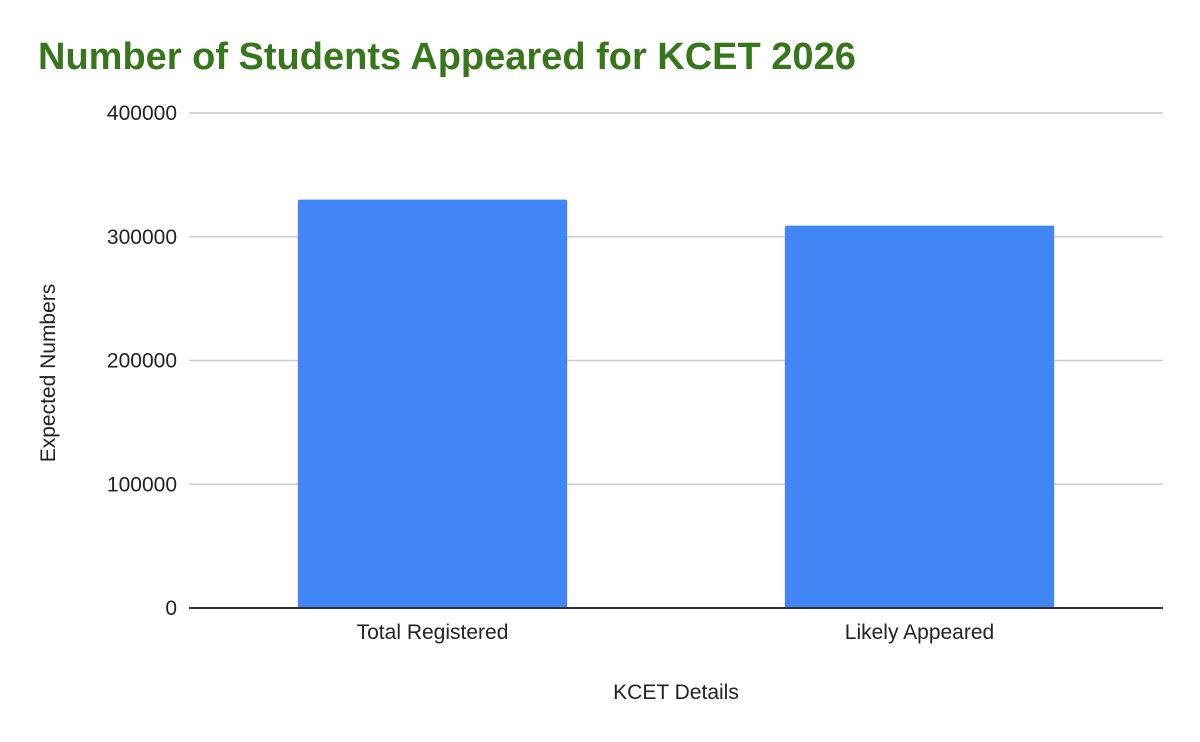 The width and height of the screenshot is (1200, 742). What do you see at coordinates (919, 632) in the screenshot?
I see `x-tick-label: Likely Appeared` at bounding box center [919, 632].